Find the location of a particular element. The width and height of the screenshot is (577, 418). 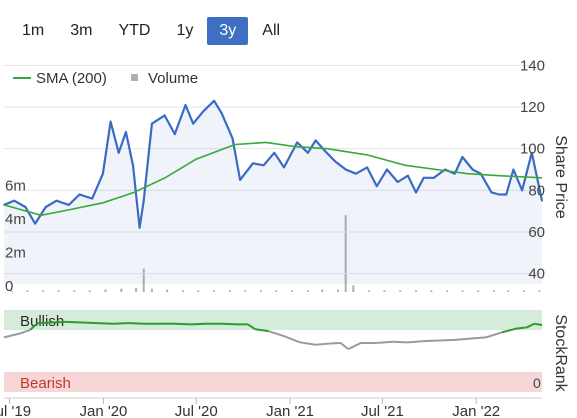

range-3m-button: 3m is located at coordinates (81, 30).